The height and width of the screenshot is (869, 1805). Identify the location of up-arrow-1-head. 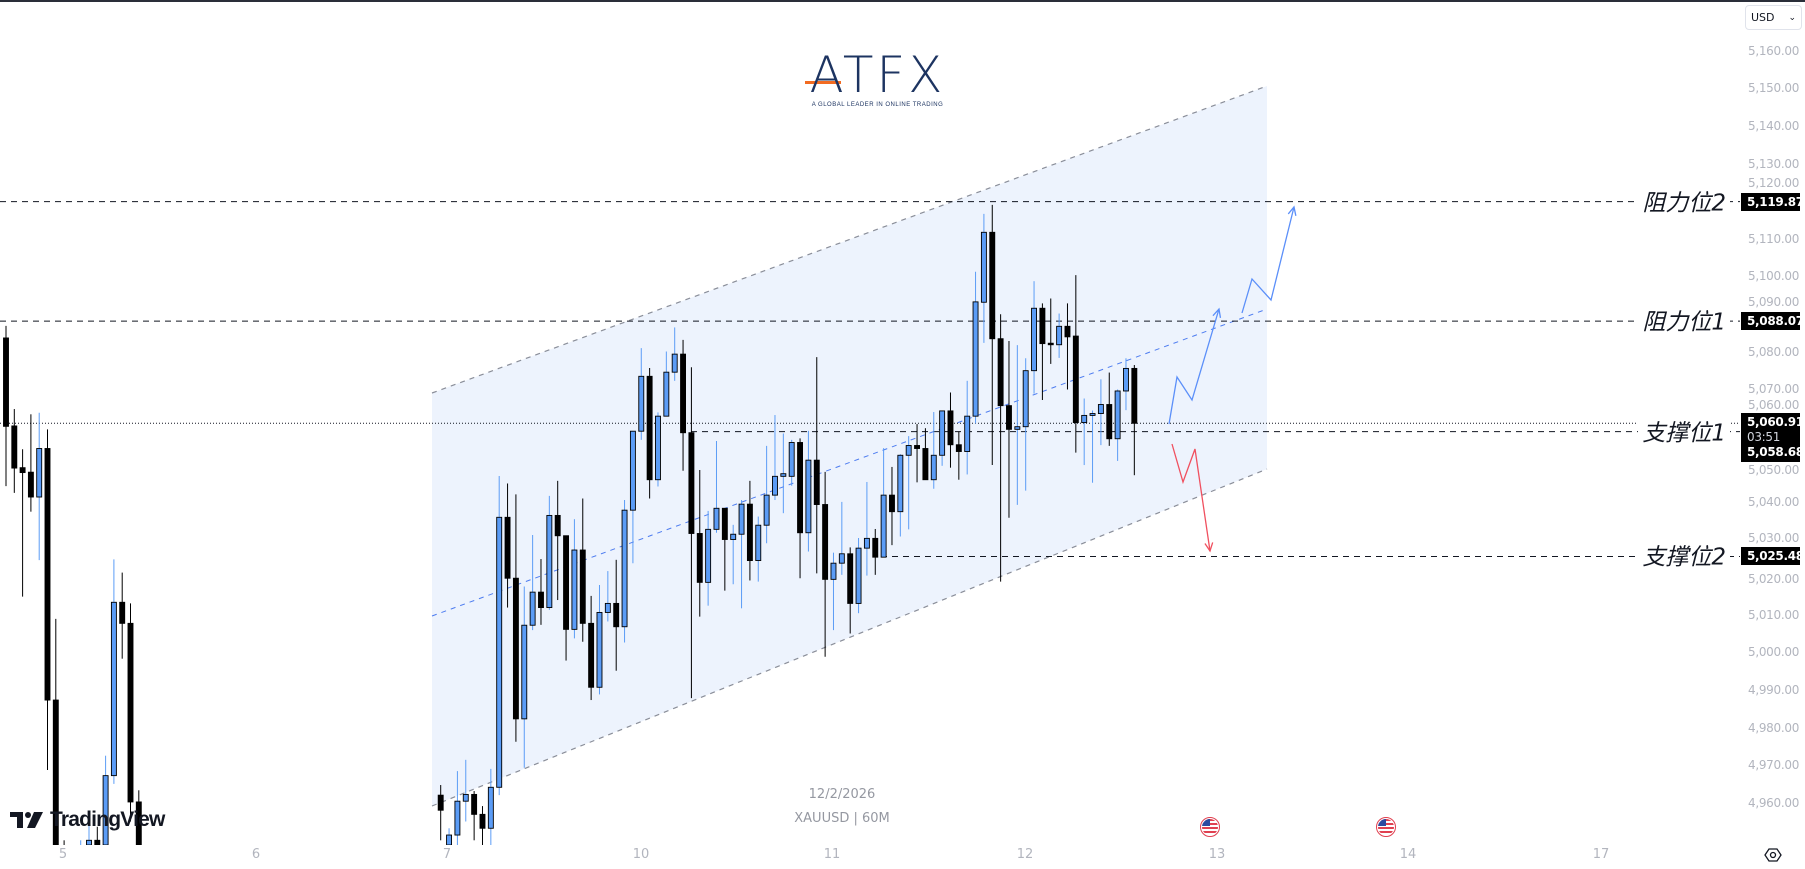
(1217, 312).